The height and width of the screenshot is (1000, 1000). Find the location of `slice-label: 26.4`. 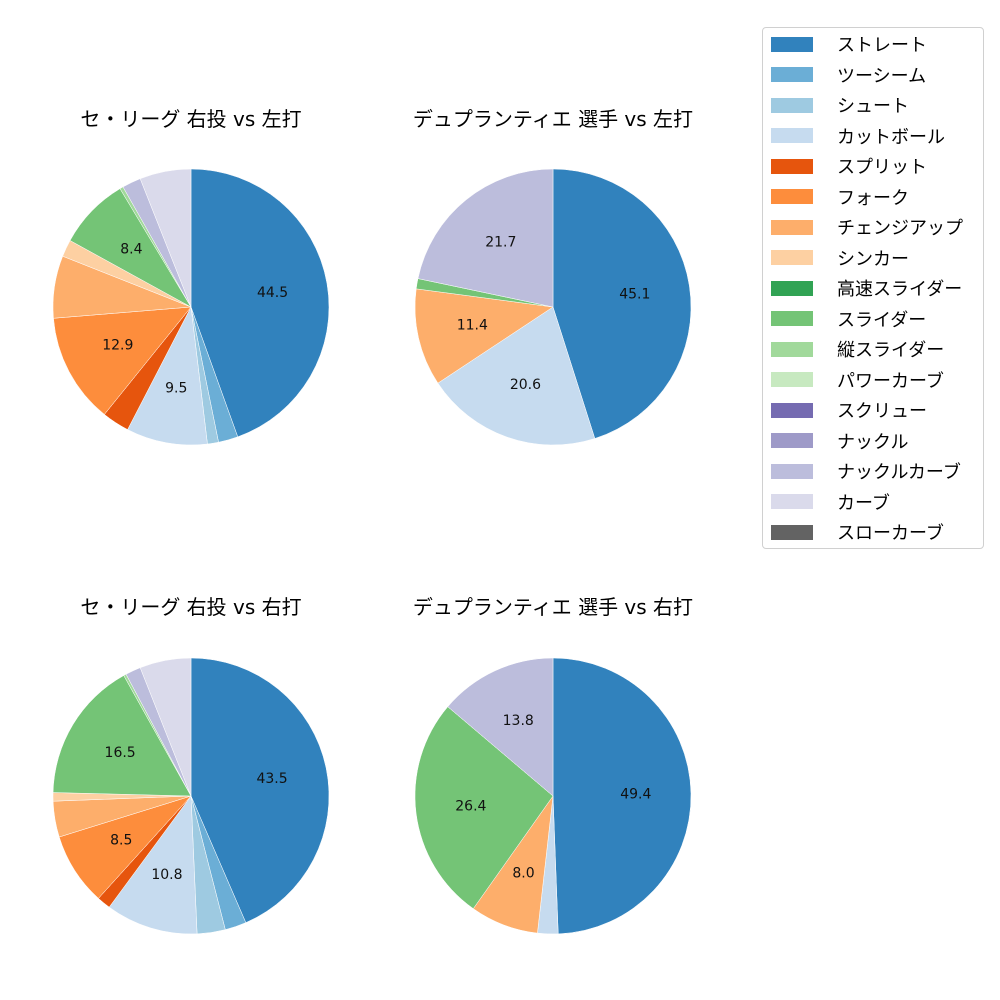

slice-label: 26.4 is located at coordinates (470, 806).